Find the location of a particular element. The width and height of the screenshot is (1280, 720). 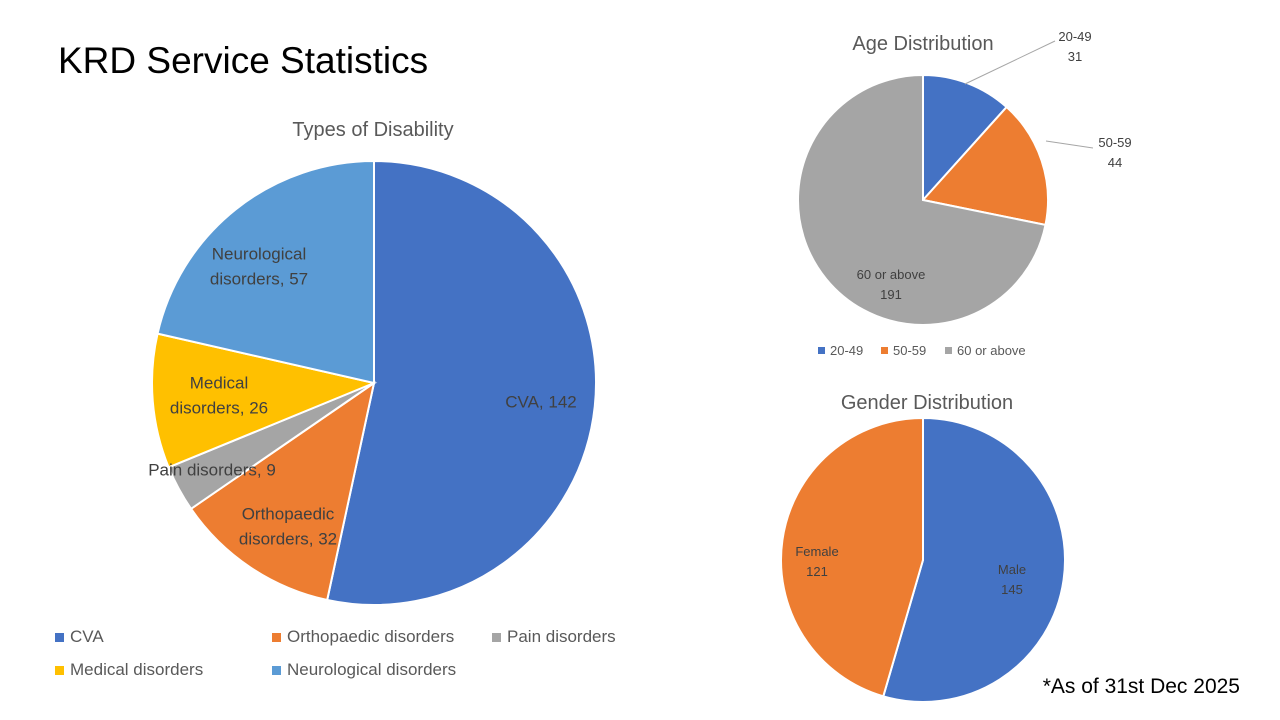

disability-data-label-neurological-disorders: Neurological disorders, 57 is located at coordinates (259, 266).